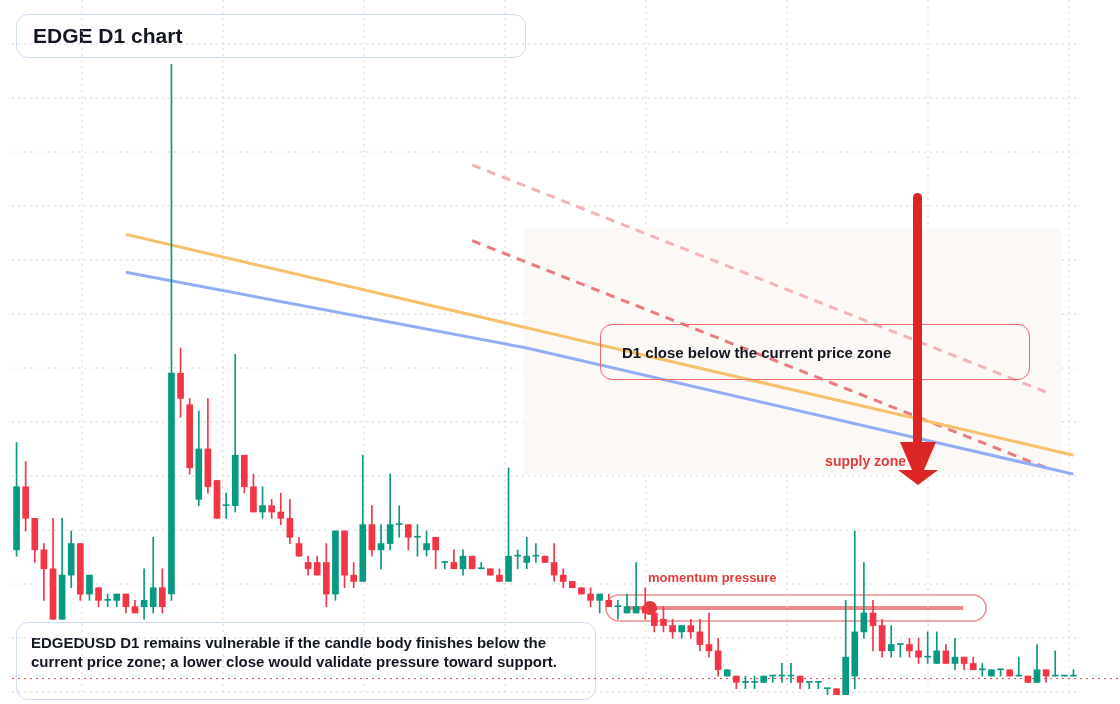 The width and height of the screenshot is (1120, 704). I want to click on annotation: momentum pressure, so click(712, 577).